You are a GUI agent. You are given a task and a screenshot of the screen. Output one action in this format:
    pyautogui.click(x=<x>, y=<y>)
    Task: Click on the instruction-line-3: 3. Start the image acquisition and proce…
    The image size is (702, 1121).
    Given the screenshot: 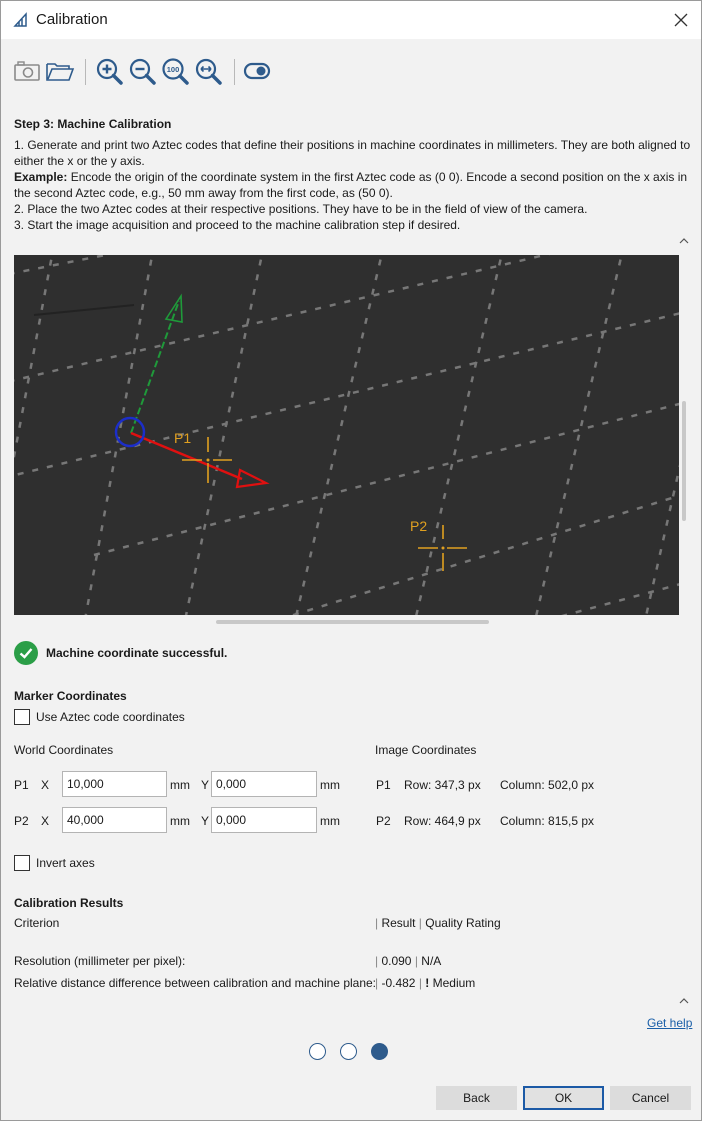 What is the action you would take?
    pyautogui.click(x=237, y=225)
    